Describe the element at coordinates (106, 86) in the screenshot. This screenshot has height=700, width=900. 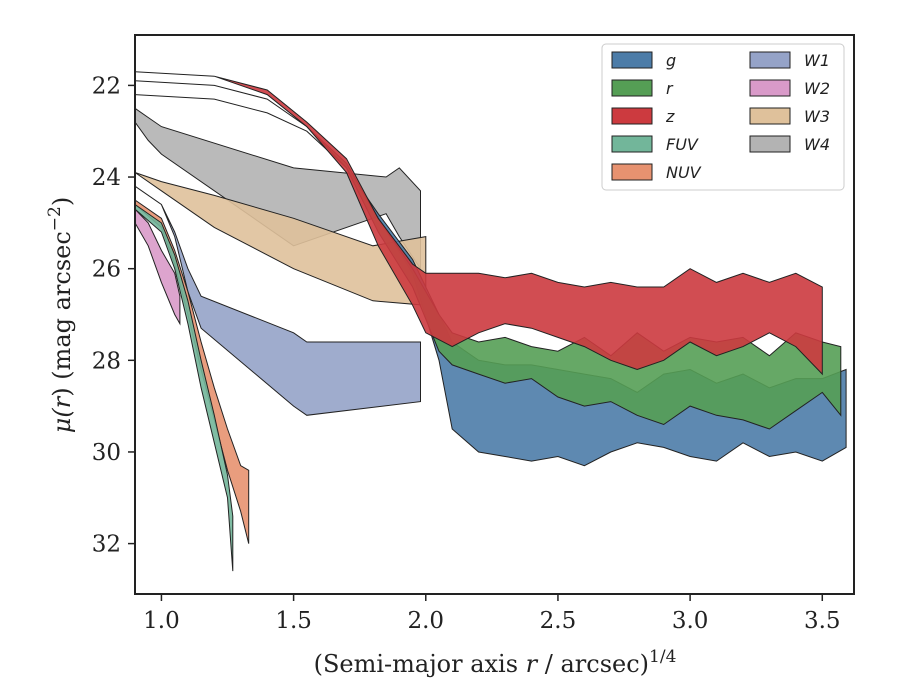
I see `y-tick-label: 22` at that location.